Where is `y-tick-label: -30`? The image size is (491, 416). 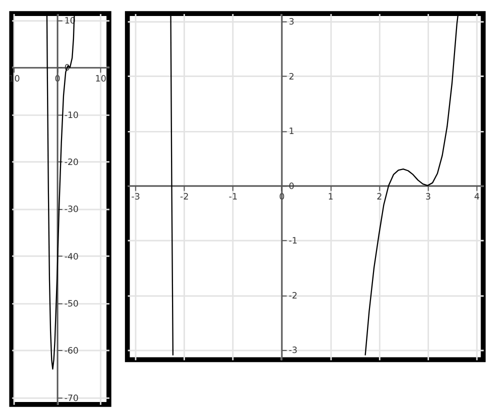
y-tick-label: -30 is located at coordinates (71, 210).